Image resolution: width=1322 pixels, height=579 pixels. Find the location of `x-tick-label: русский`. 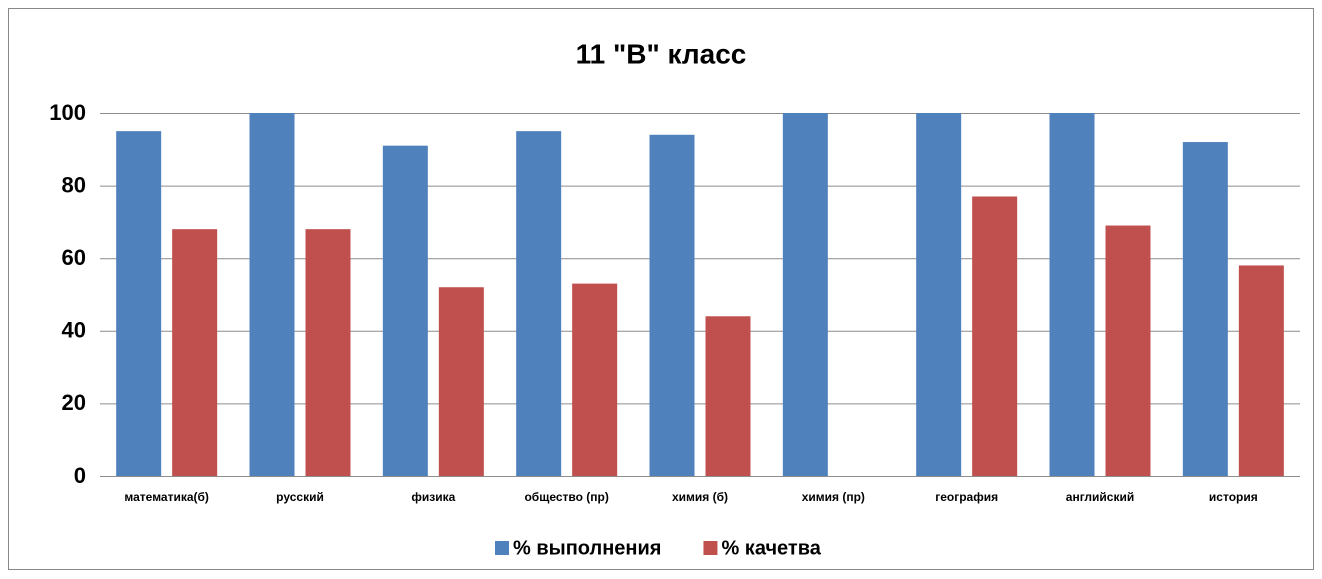

x-tick-label: русский is located at coordinates (300, 497).